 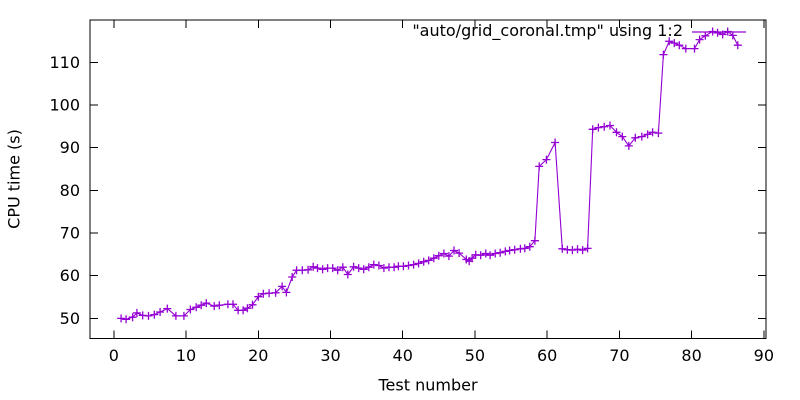 I want to click on x-axis-title: Test number, so click(x=428, y=385).